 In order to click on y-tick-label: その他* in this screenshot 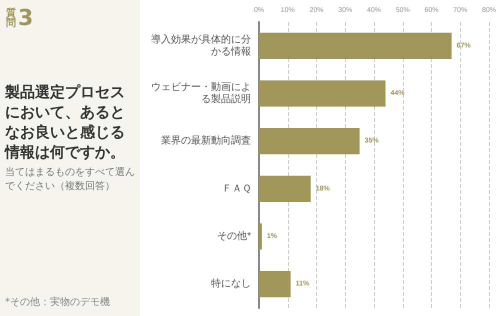, I will do `click(234, 236)`.